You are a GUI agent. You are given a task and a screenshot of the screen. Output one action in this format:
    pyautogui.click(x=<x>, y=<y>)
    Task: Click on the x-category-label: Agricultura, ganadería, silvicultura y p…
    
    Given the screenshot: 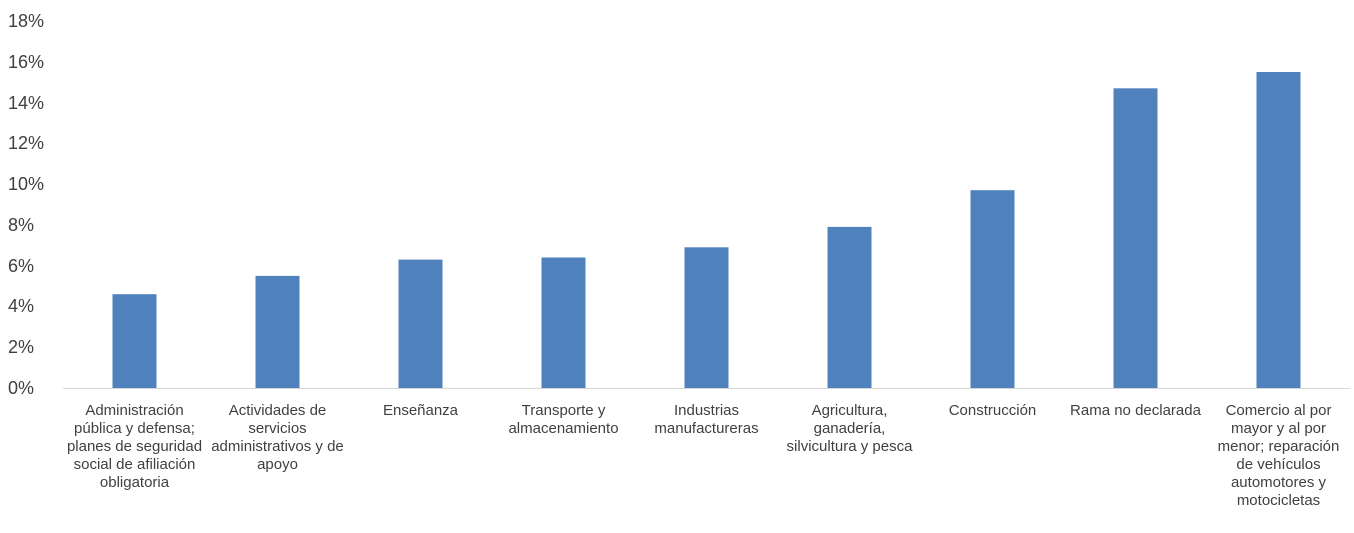 What is the action you would take?
    pyautogui.click(x=849, y=428)
    